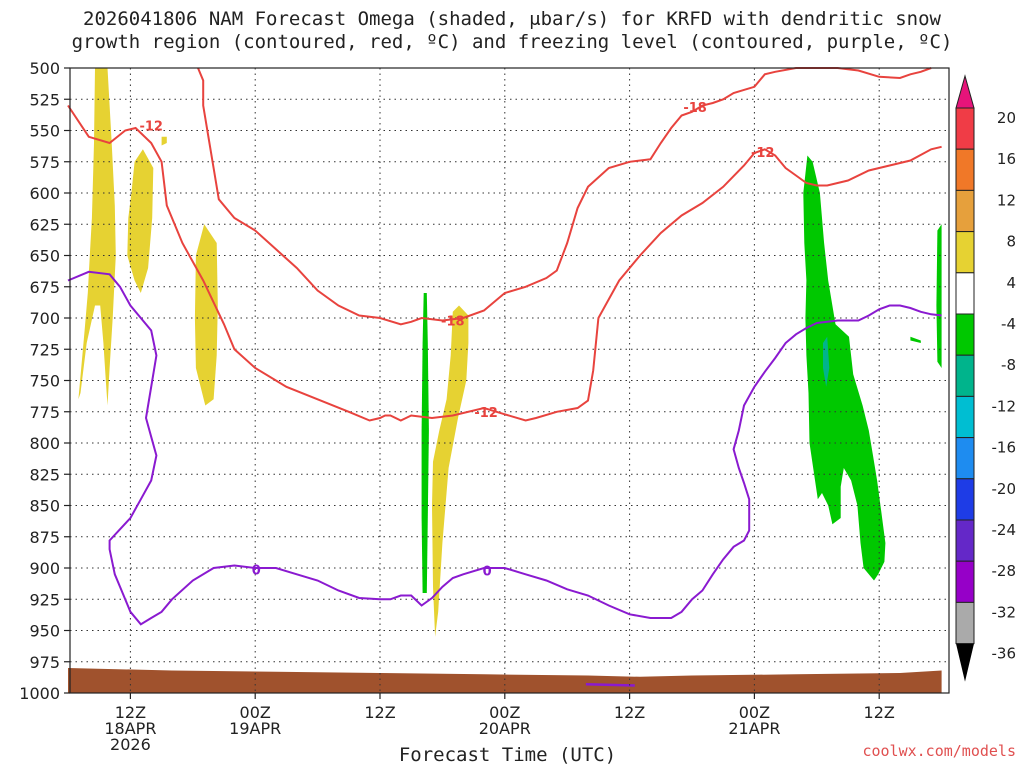 This screenshot has width=1024, height=768. Describe the element at coordinates (44, 256) in the screenshot. I see `y-tick-label: 650` at that location.